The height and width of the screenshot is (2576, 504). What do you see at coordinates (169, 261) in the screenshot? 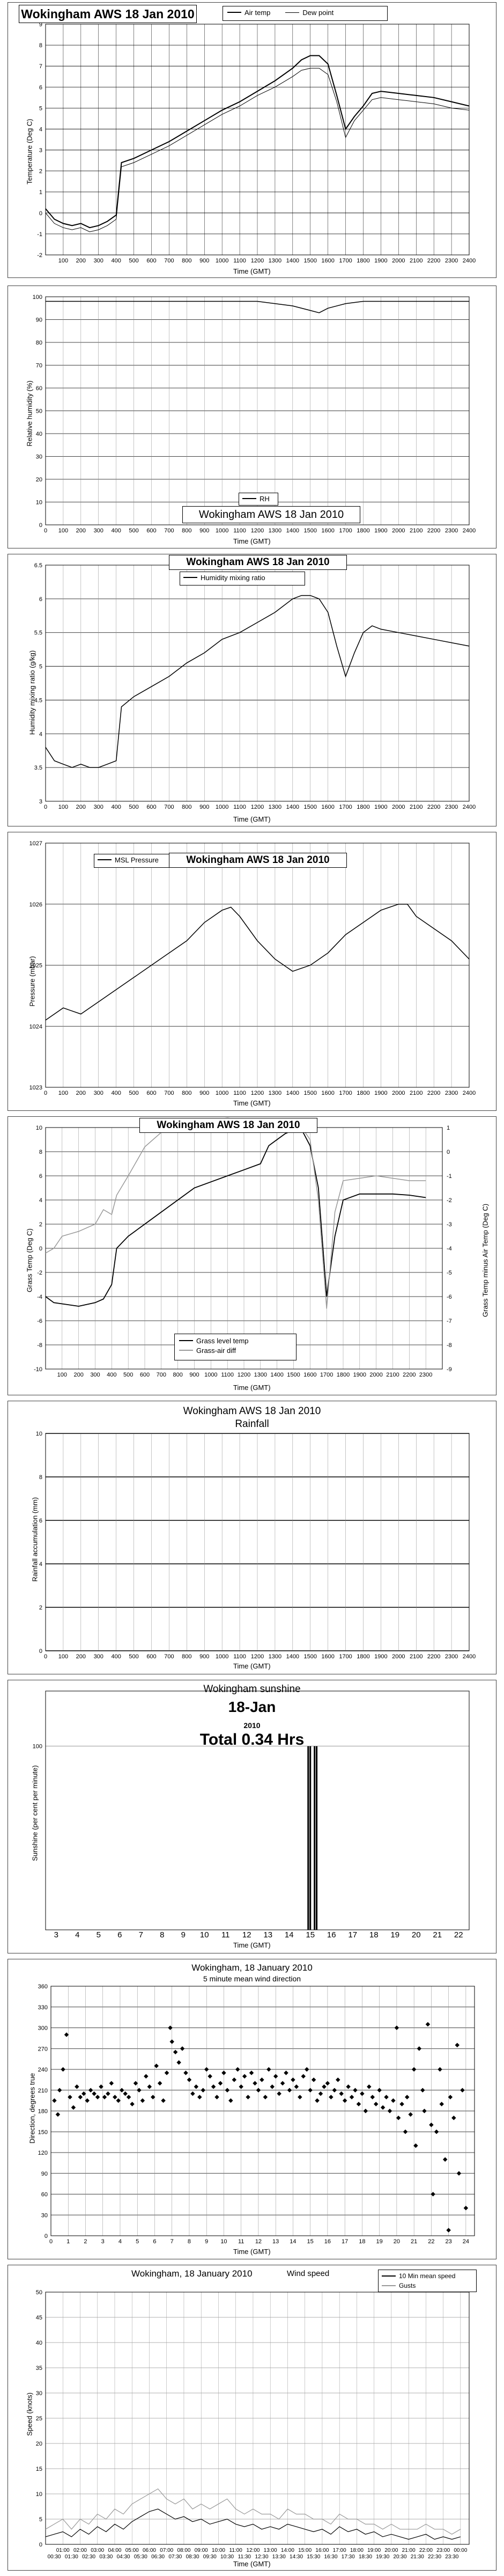
I see `x-tick-label: 700` at bounding box center [169, 261].